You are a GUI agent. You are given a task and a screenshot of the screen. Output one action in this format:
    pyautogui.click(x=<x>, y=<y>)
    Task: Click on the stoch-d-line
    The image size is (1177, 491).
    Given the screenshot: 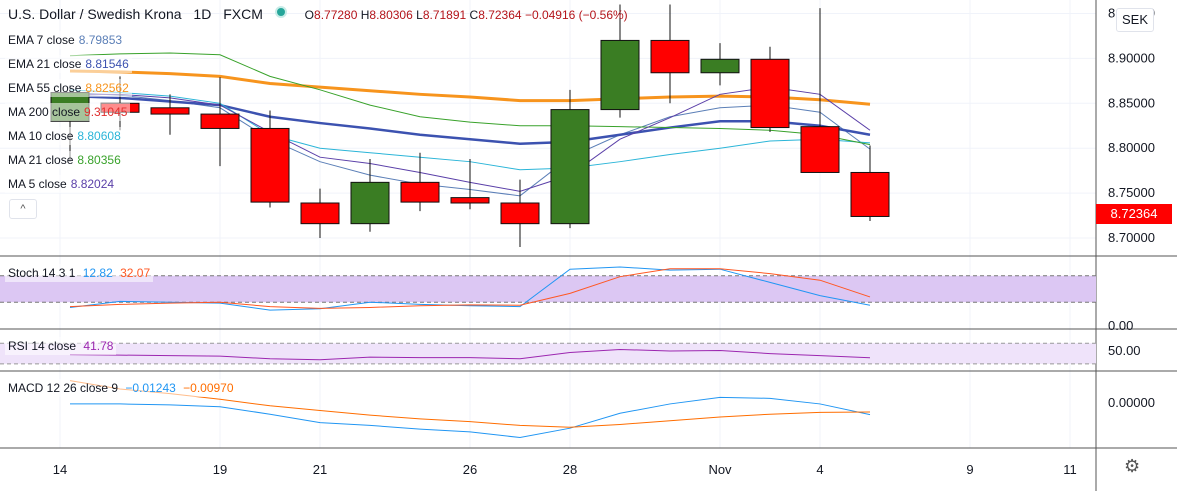 What is the action you would take?
    pyautogui.click(x=470, y=288)
    